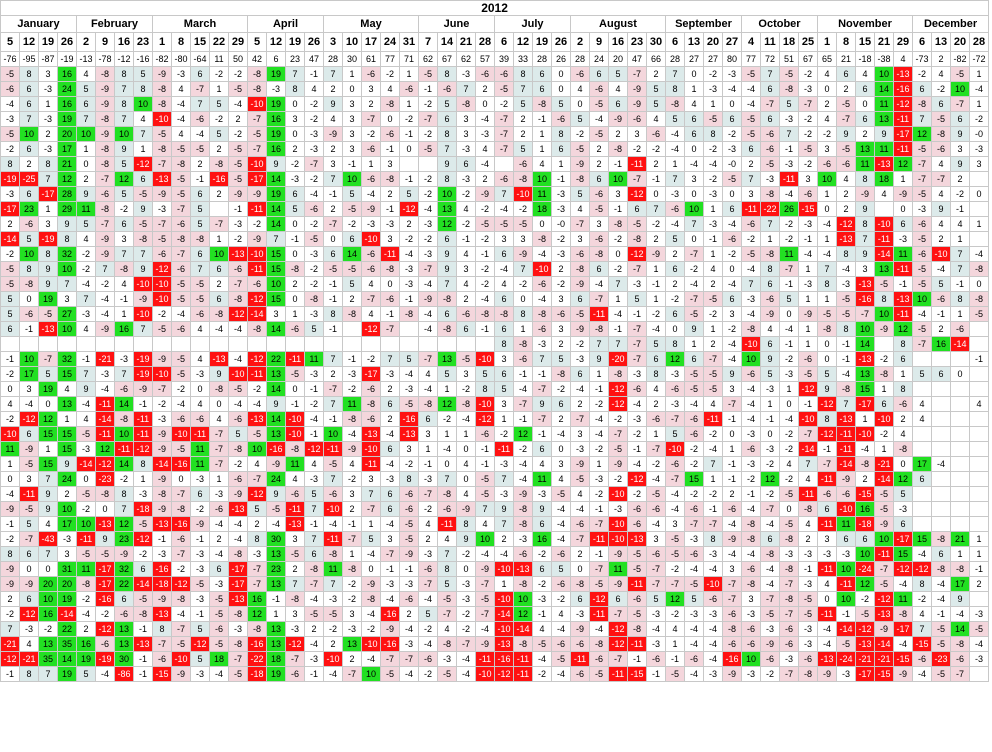  Describe the element at coordinates (808, 389) in the screenshot. I see `value-cell: -12` at that location.